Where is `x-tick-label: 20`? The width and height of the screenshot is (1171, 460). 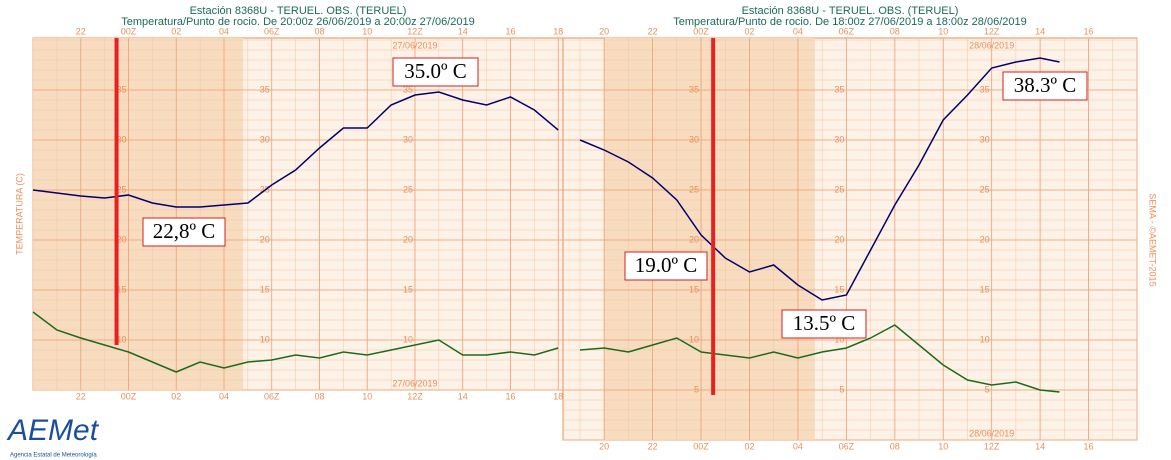 x-tick-label: 20 is located at coordinates (604, 31).